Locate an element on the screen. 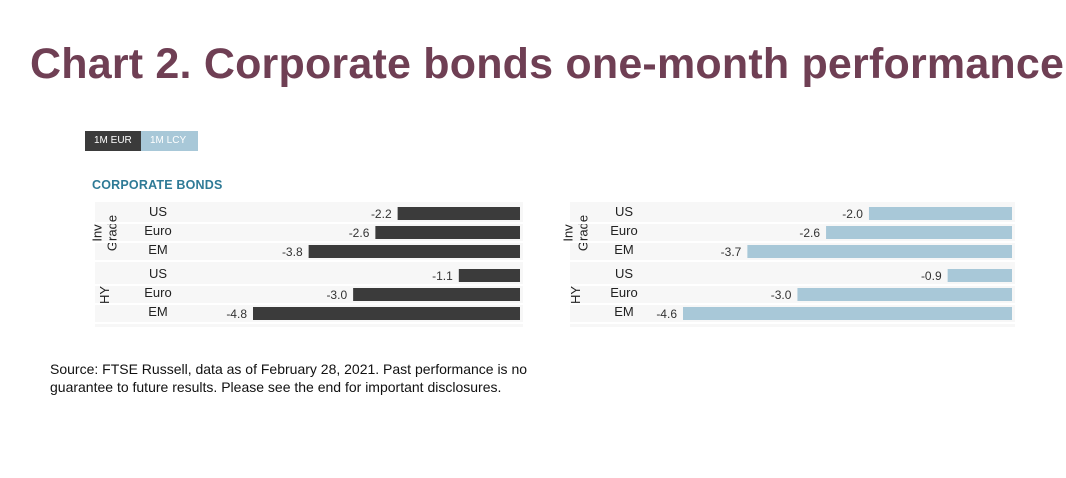  value-label: -2.2 is located at coordinates (381, 214).